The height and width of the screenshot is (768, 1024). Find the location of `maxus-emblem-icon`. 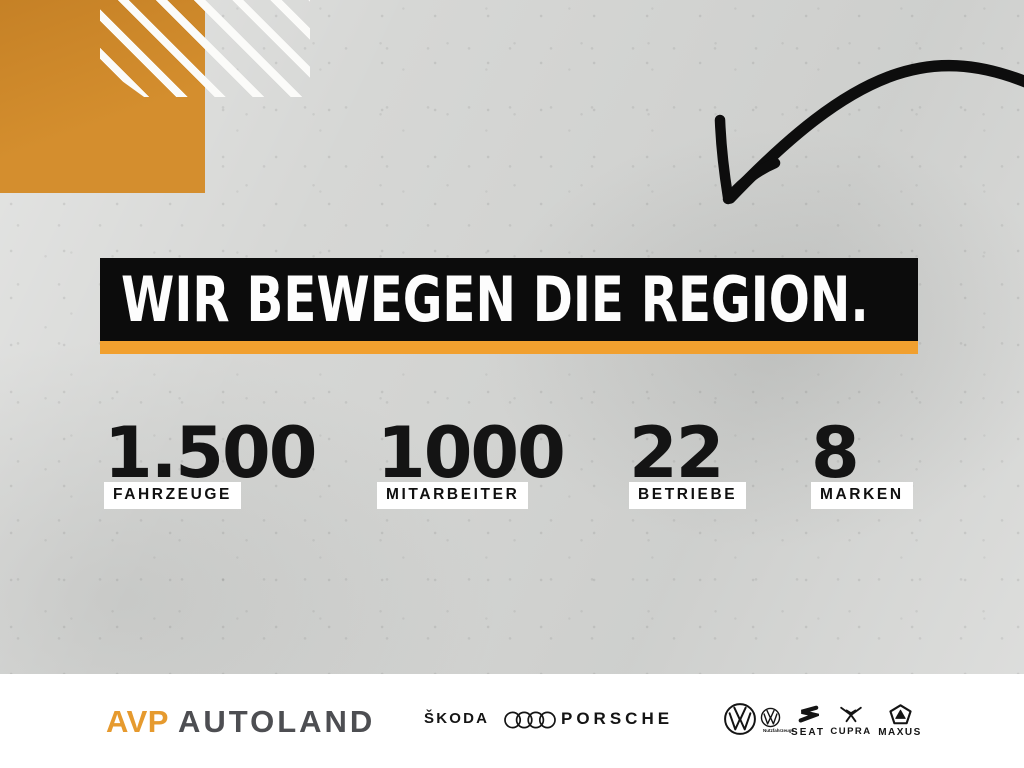

maxus-emblem-icon is located at coordinates (900, 714).